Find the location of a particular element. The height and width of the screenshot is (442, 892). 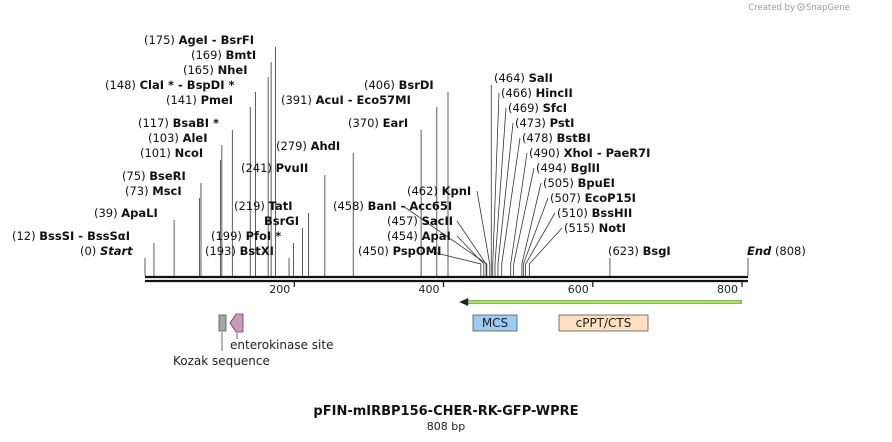

site-label-pspomi: (450) PspOMI is located at coordinates (399, 251).